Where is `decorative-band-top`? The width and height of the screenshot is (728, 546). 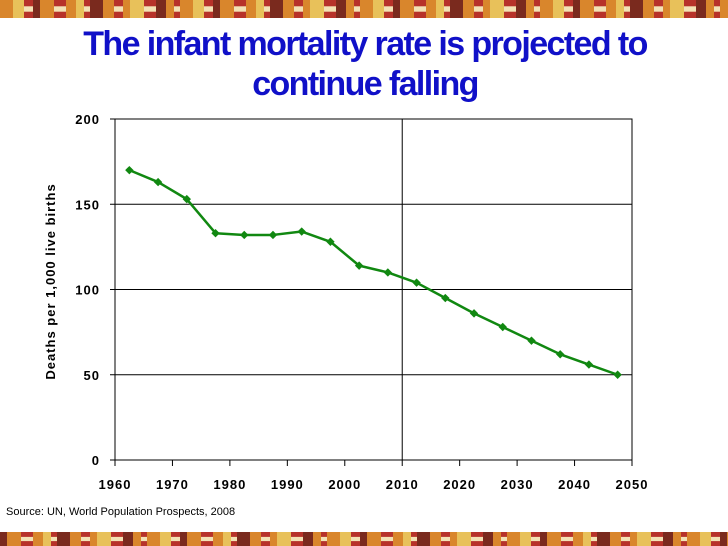 decorative-band-top is located at coordinates (364, 9).